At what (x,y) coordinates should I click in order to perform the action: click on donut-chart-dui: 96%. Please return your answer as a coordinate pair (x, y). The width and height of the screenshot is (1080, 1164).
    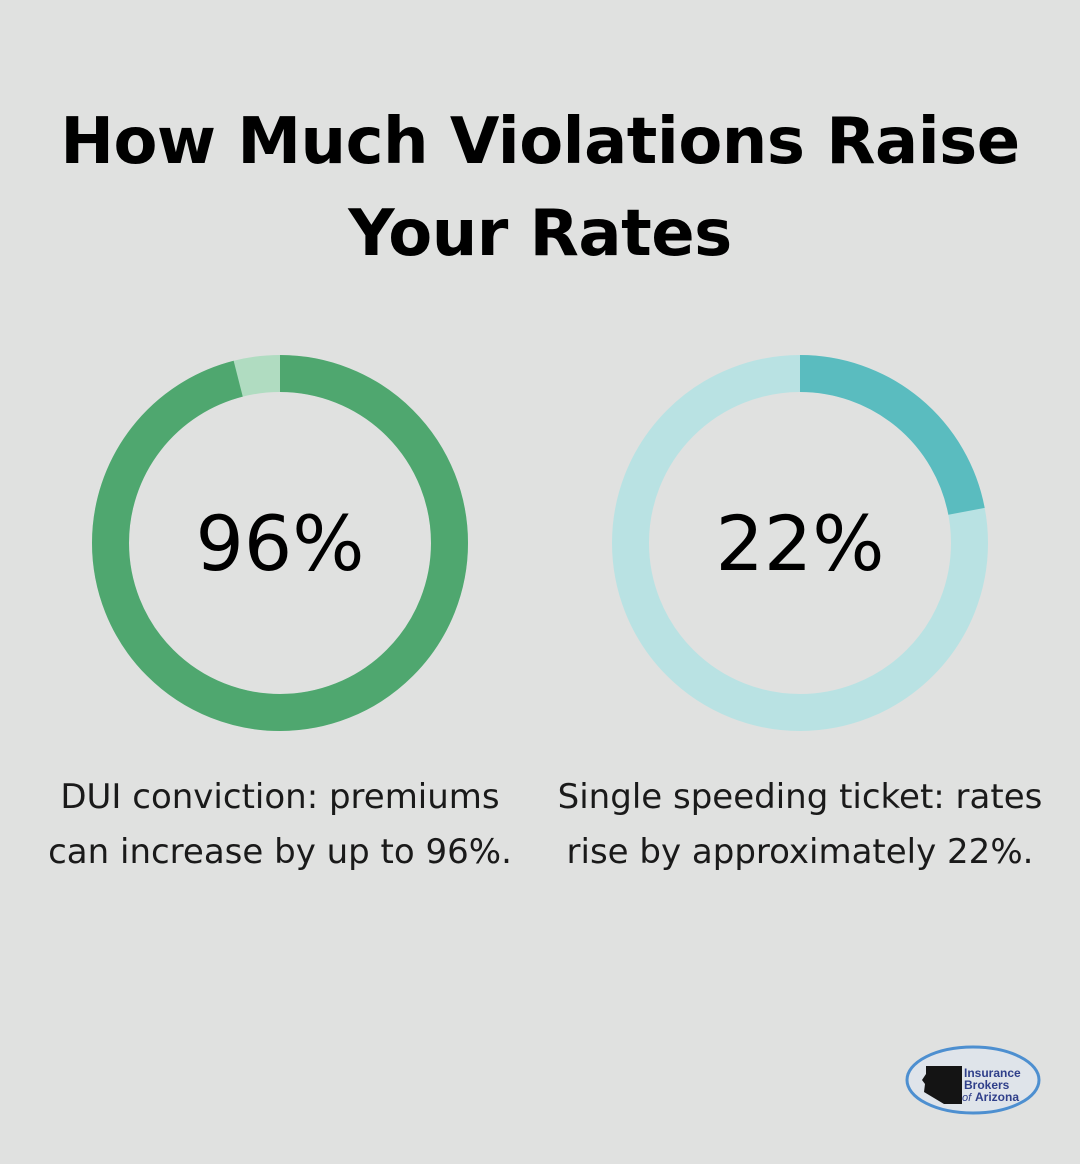
    Looking at the image, I should click on (280, 543).